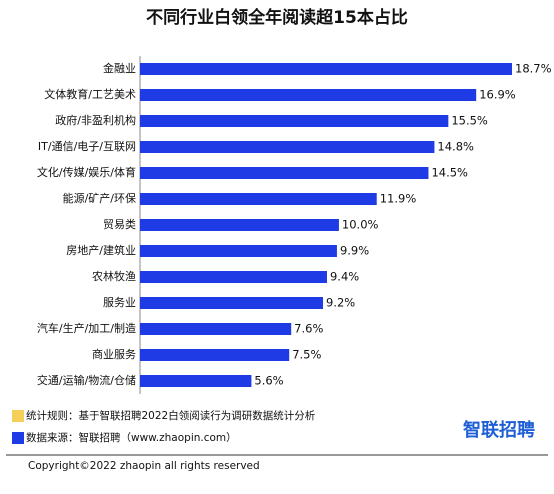 The image size is (554, 494). What do you see at coordinates (533, 69) in the screenshot?
I see `value-label: 18.7%` at bounding box center [533, 69].